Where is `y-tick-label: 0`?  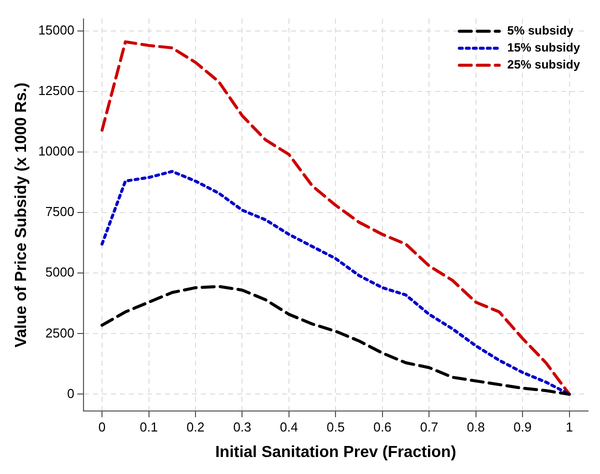 y-tick-label: 0 is located at coordinates (70, 393).